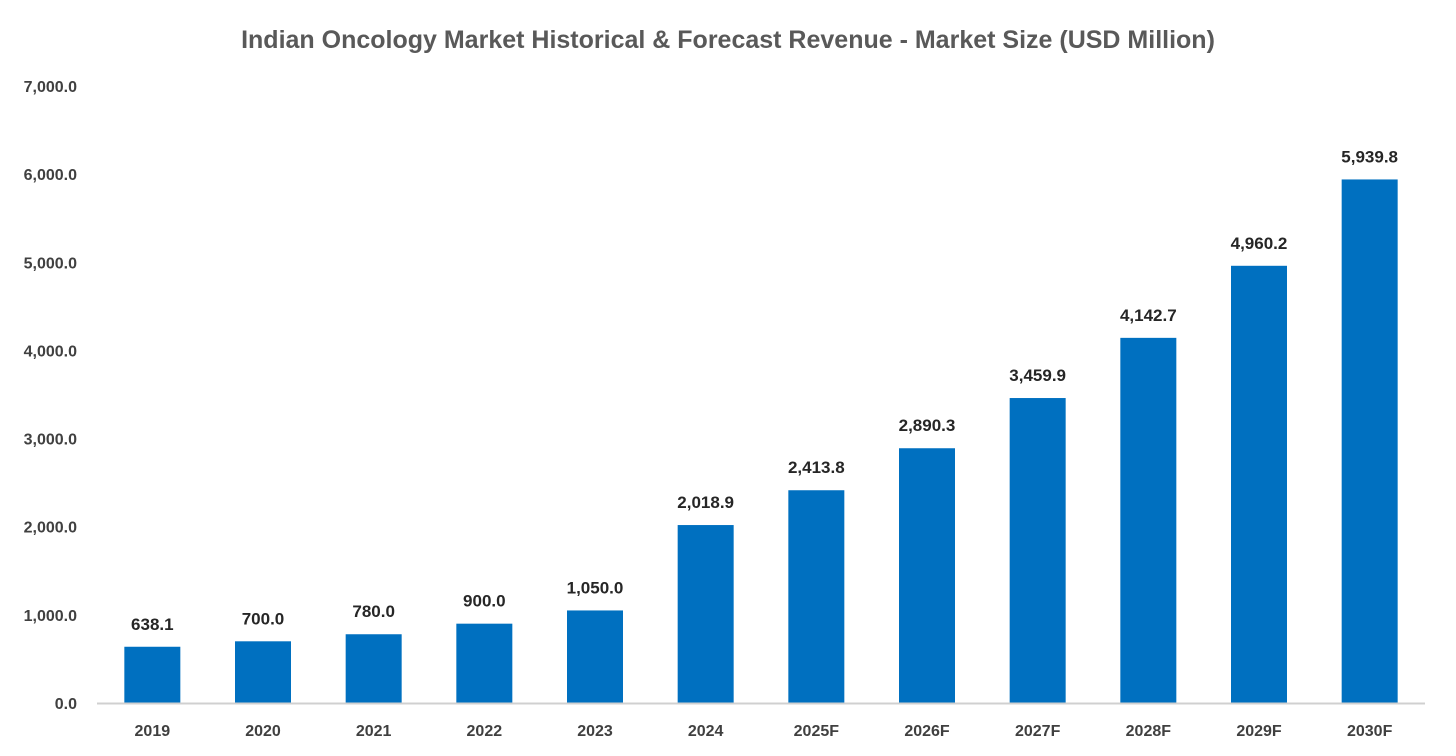 This screenshot has height=756, width=1456. I want to click on x-tick-label: 2023, so click(595, 731).